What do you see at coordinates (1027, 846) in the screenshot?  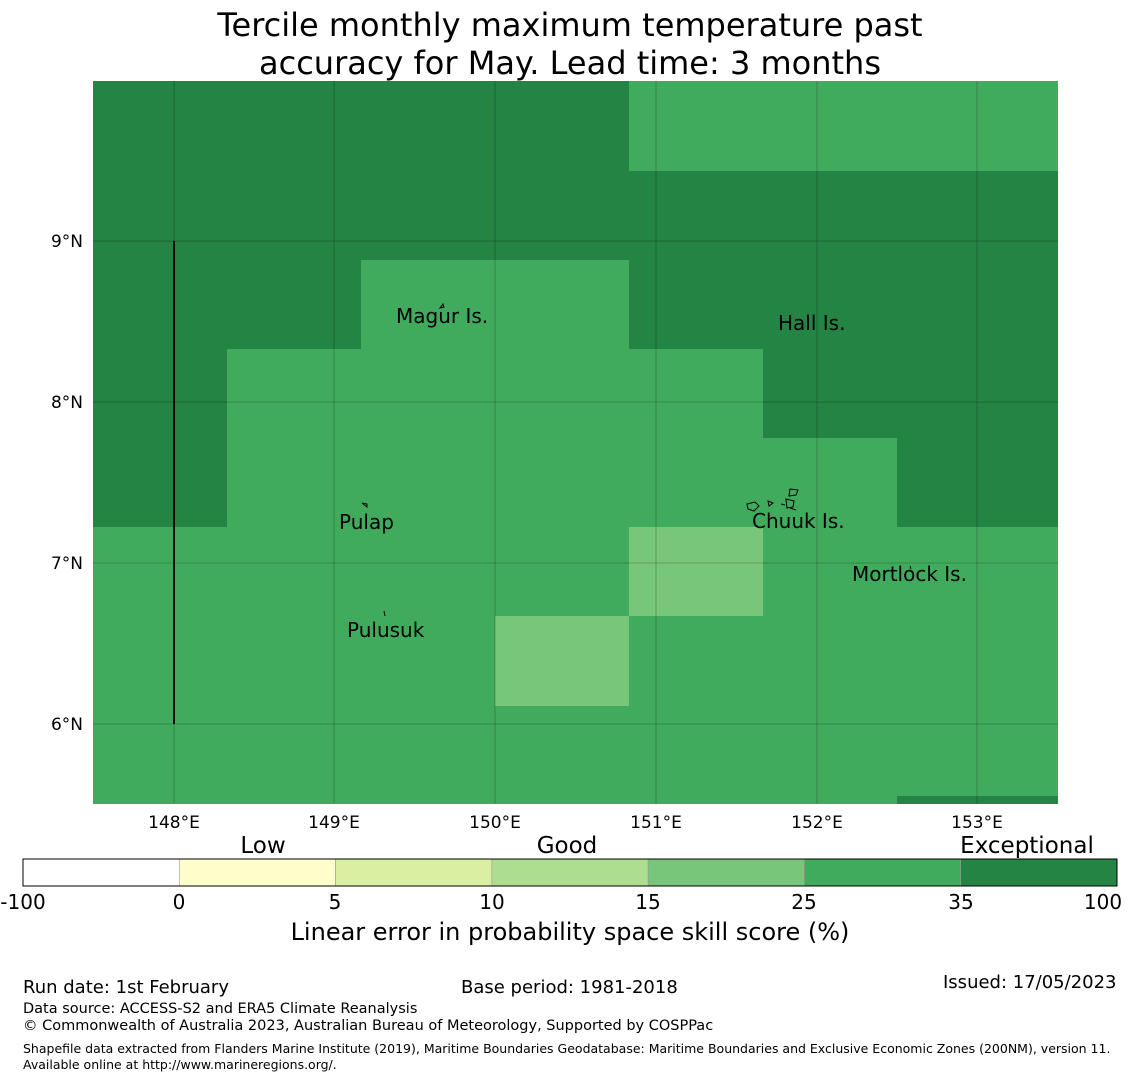 I see `colorbar-category-exceptional: Exceptional` at bounding box center [1027, 846].